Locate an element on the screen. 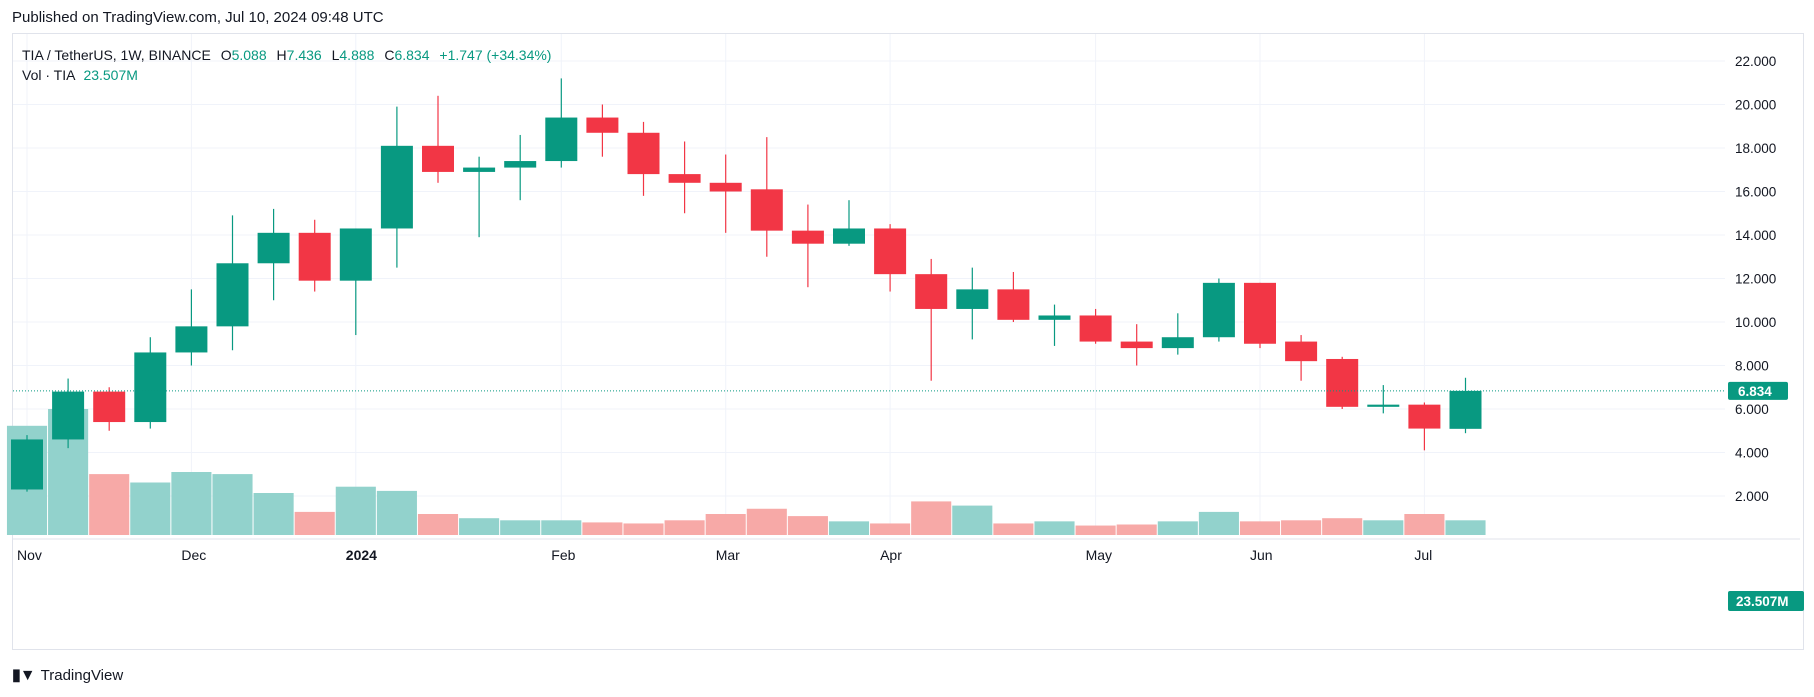 Image resolution: width=1814 pixels, height=697 pixels. y-tick-label: 14.000 is located at coordinates (1755, 235).